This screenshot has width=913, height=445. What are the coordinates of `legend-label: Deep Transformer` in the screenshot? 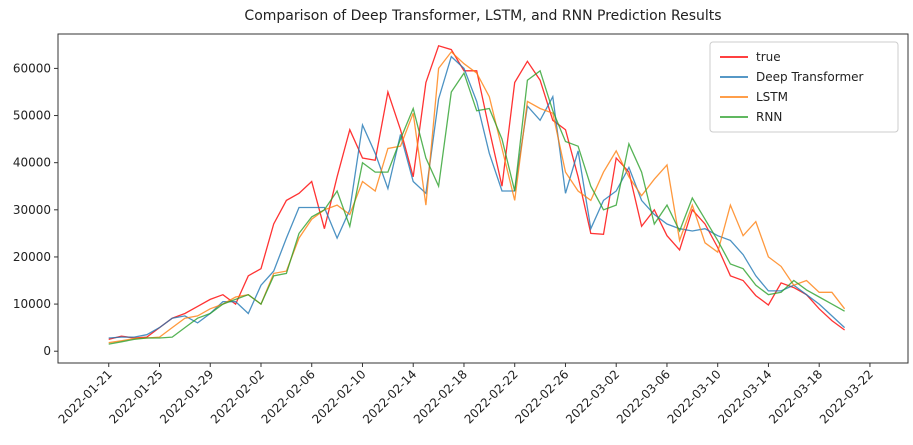 It's located at (810, 77).